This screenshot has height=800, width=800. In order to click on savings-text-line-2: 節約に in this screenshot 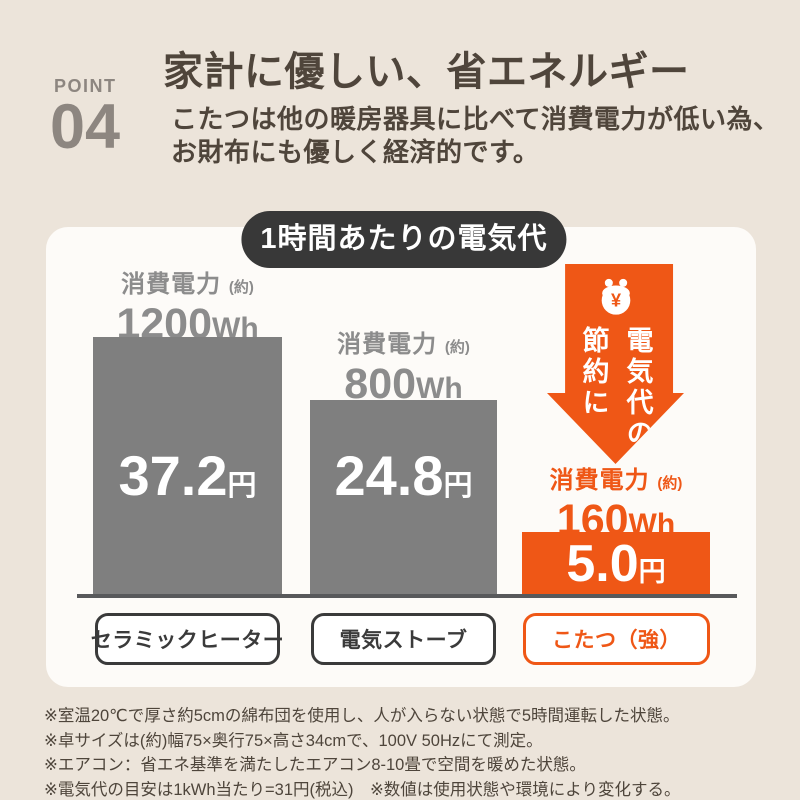, I will do `click(593, 372)`.